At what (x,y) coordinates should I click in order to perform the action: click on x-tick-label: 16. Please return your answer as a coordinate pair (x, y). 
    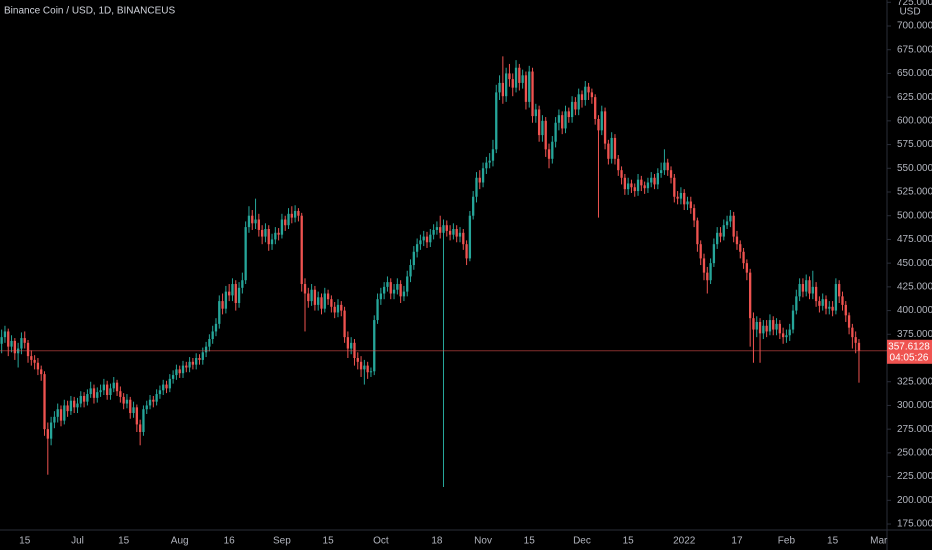
    Looking at the image, I should click on (230, 541).